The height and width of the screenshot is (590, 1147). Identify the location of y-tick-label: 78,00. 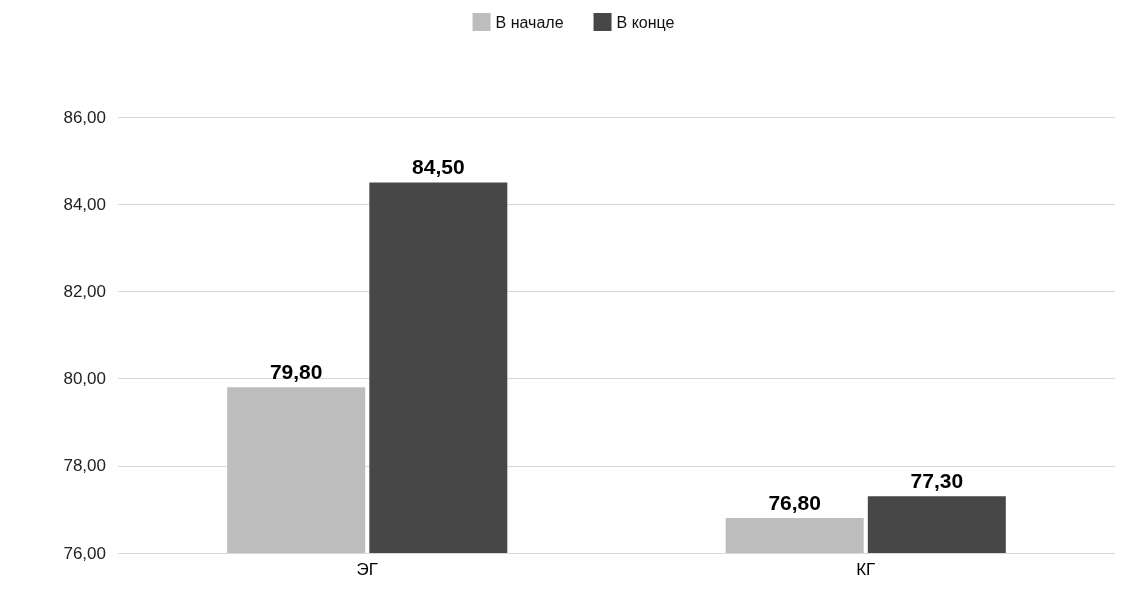
(84, 466).